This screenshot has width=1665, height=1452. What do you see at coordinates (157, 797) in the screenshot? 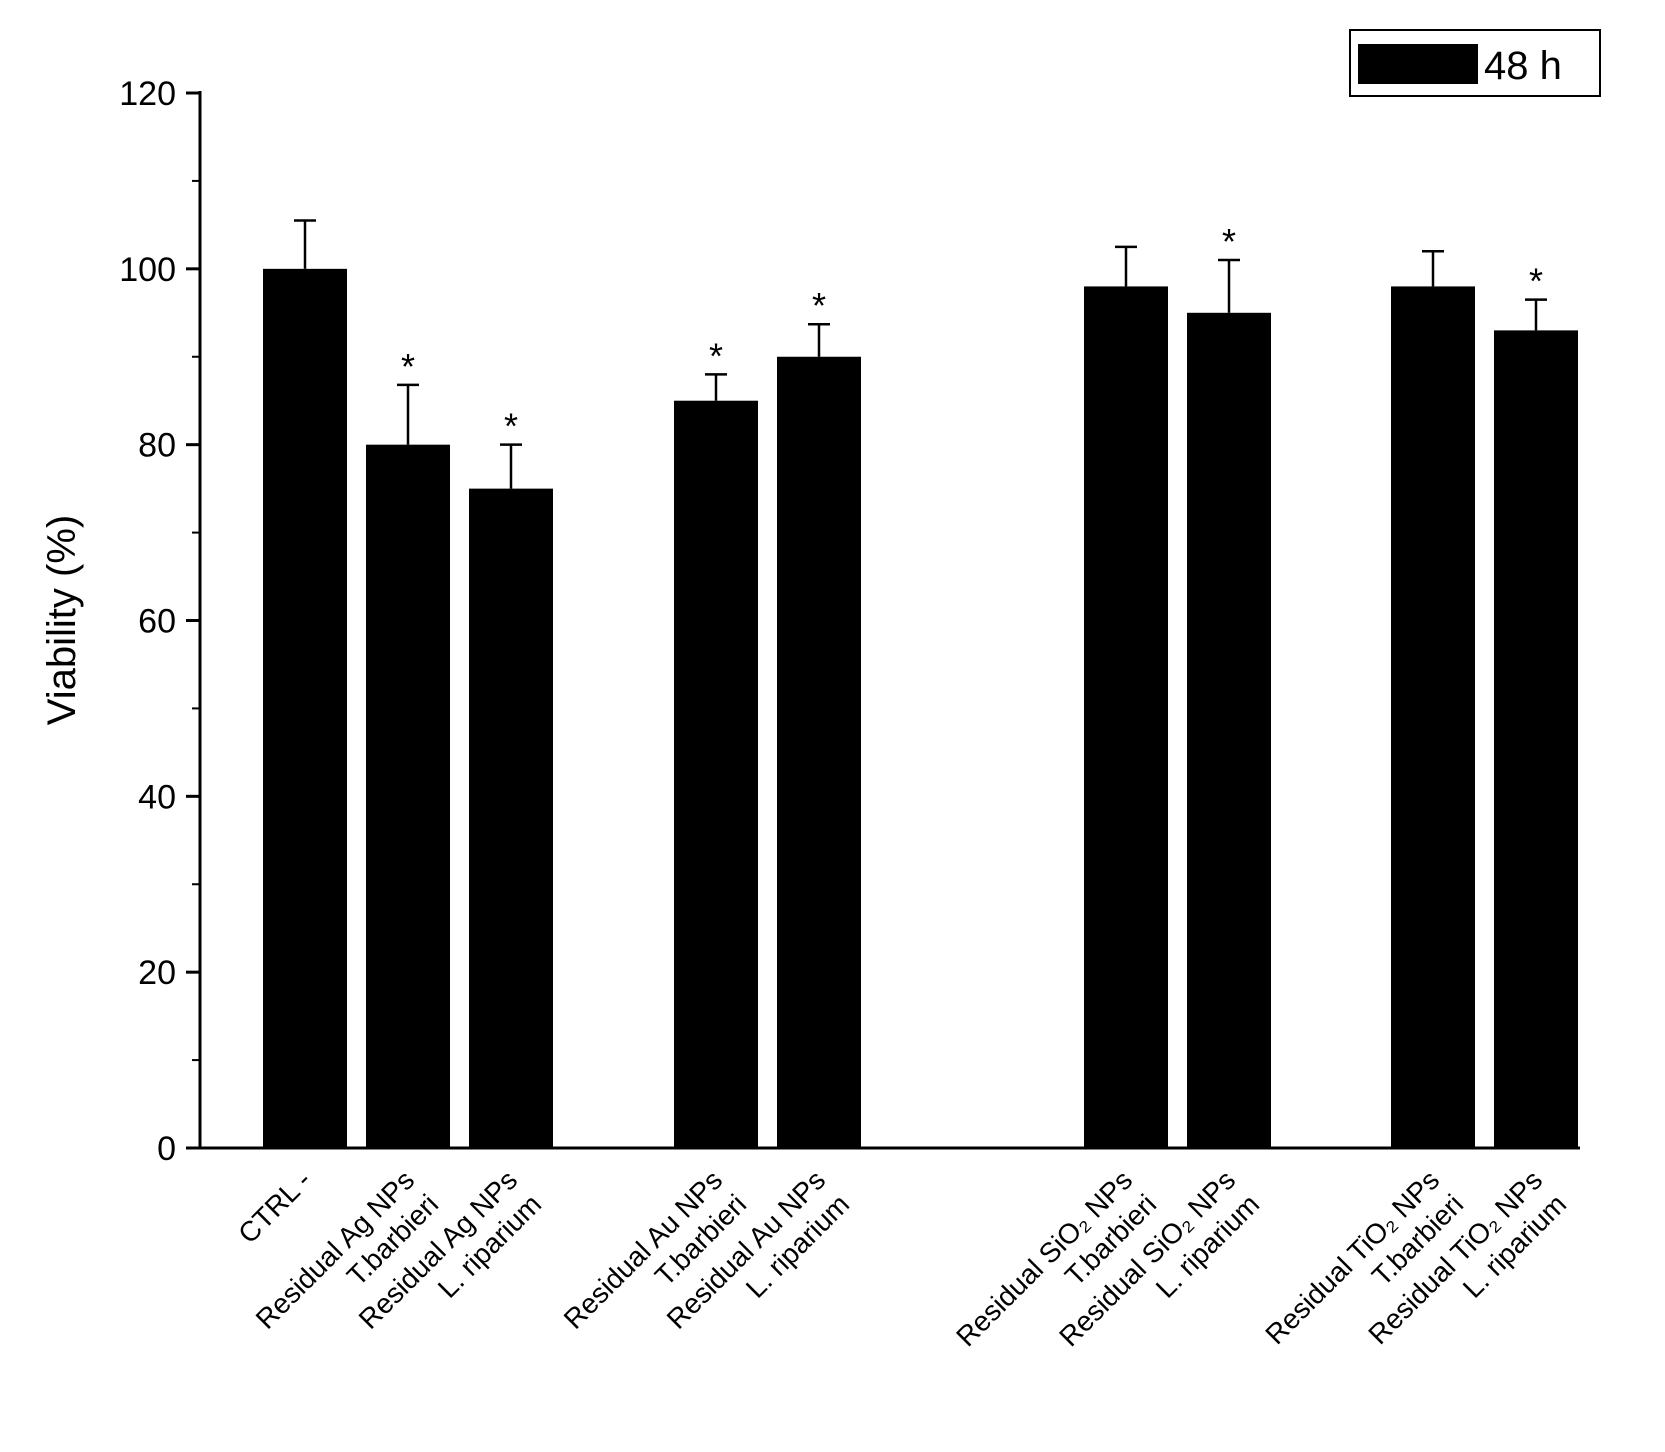
I see `y-tick-label: 40` at bounding box center [157, 797].